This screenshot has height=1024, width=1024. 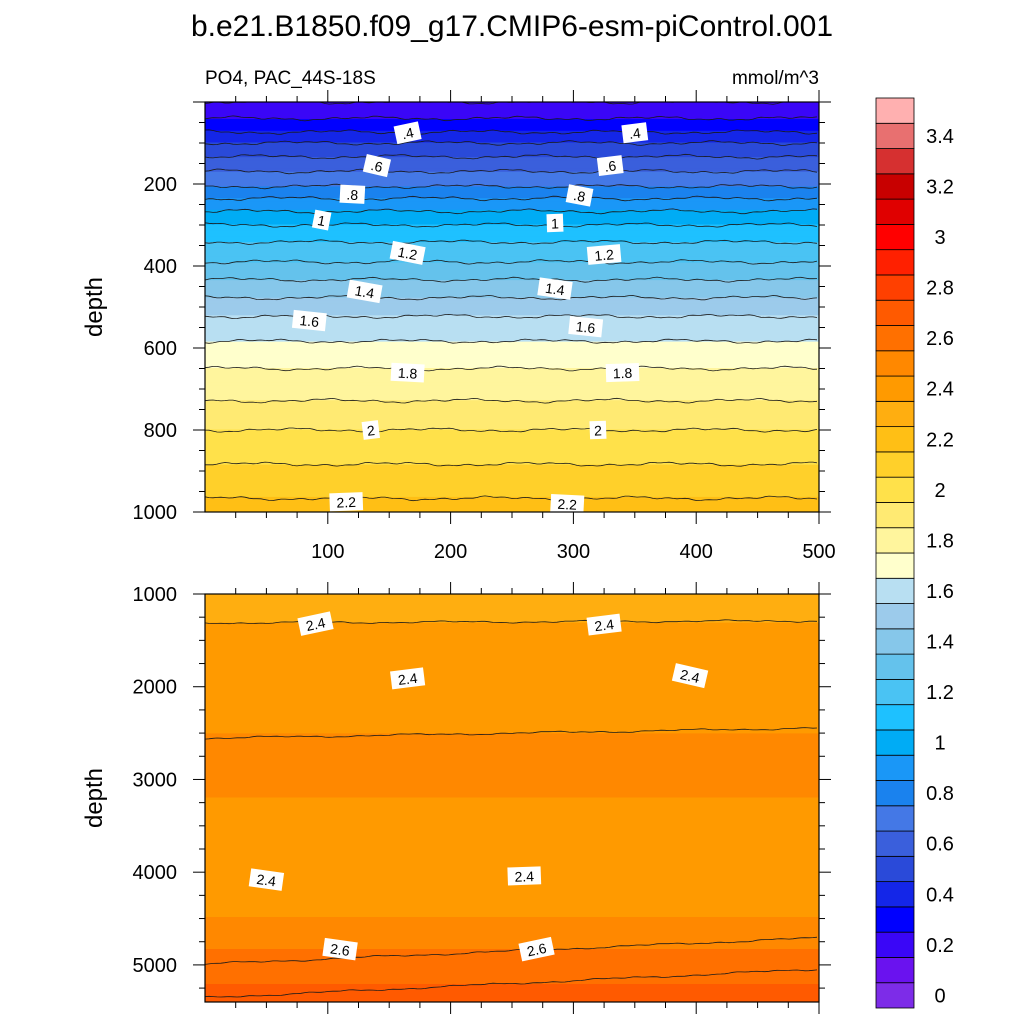 I want to click on contour-label-text: 2, so click(x=598, y=430).